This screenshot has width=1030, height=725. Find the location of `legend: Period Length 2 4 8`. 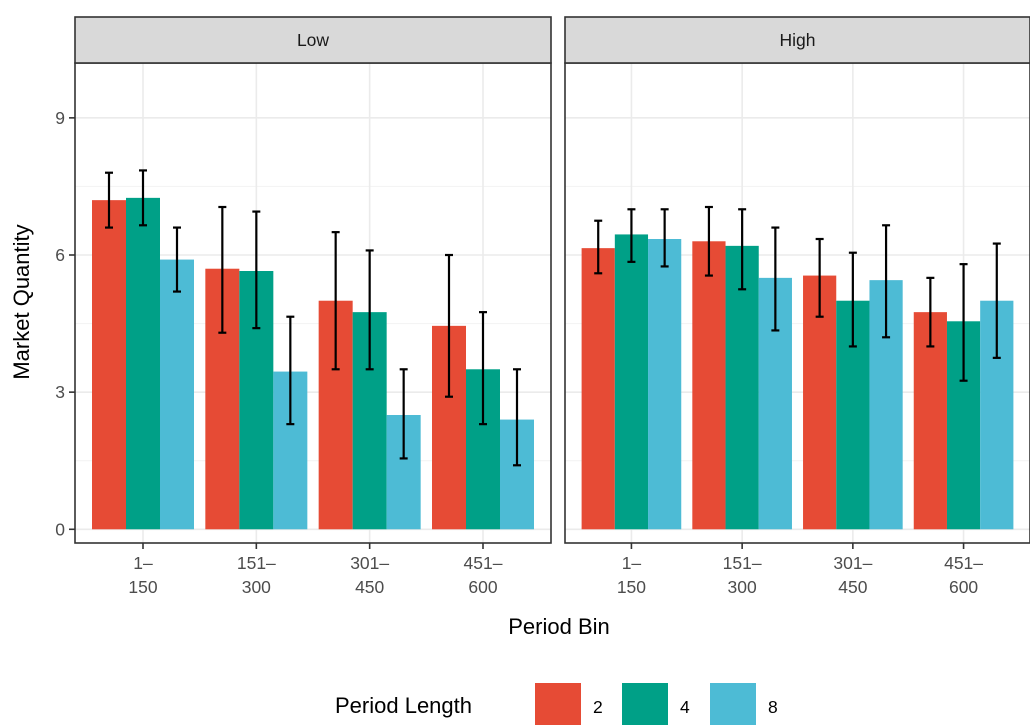

legend: Period Length 2 4 8 is located at coordinates (556, 704).